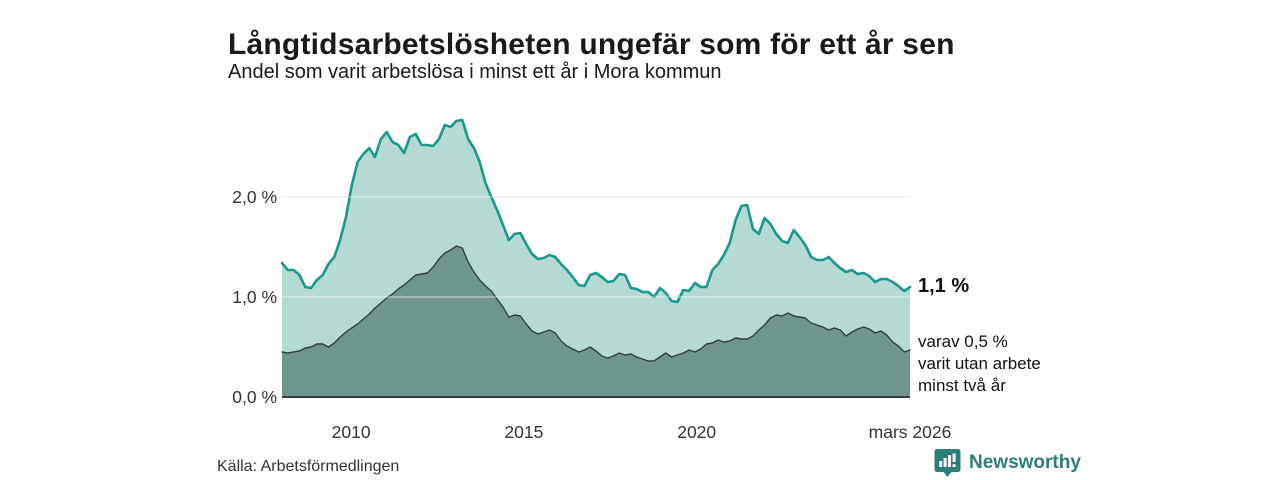  Describe the element at coordinates (944, 286) in the screenshot. I see `series-end-value-total: 1,1 %` at that location.